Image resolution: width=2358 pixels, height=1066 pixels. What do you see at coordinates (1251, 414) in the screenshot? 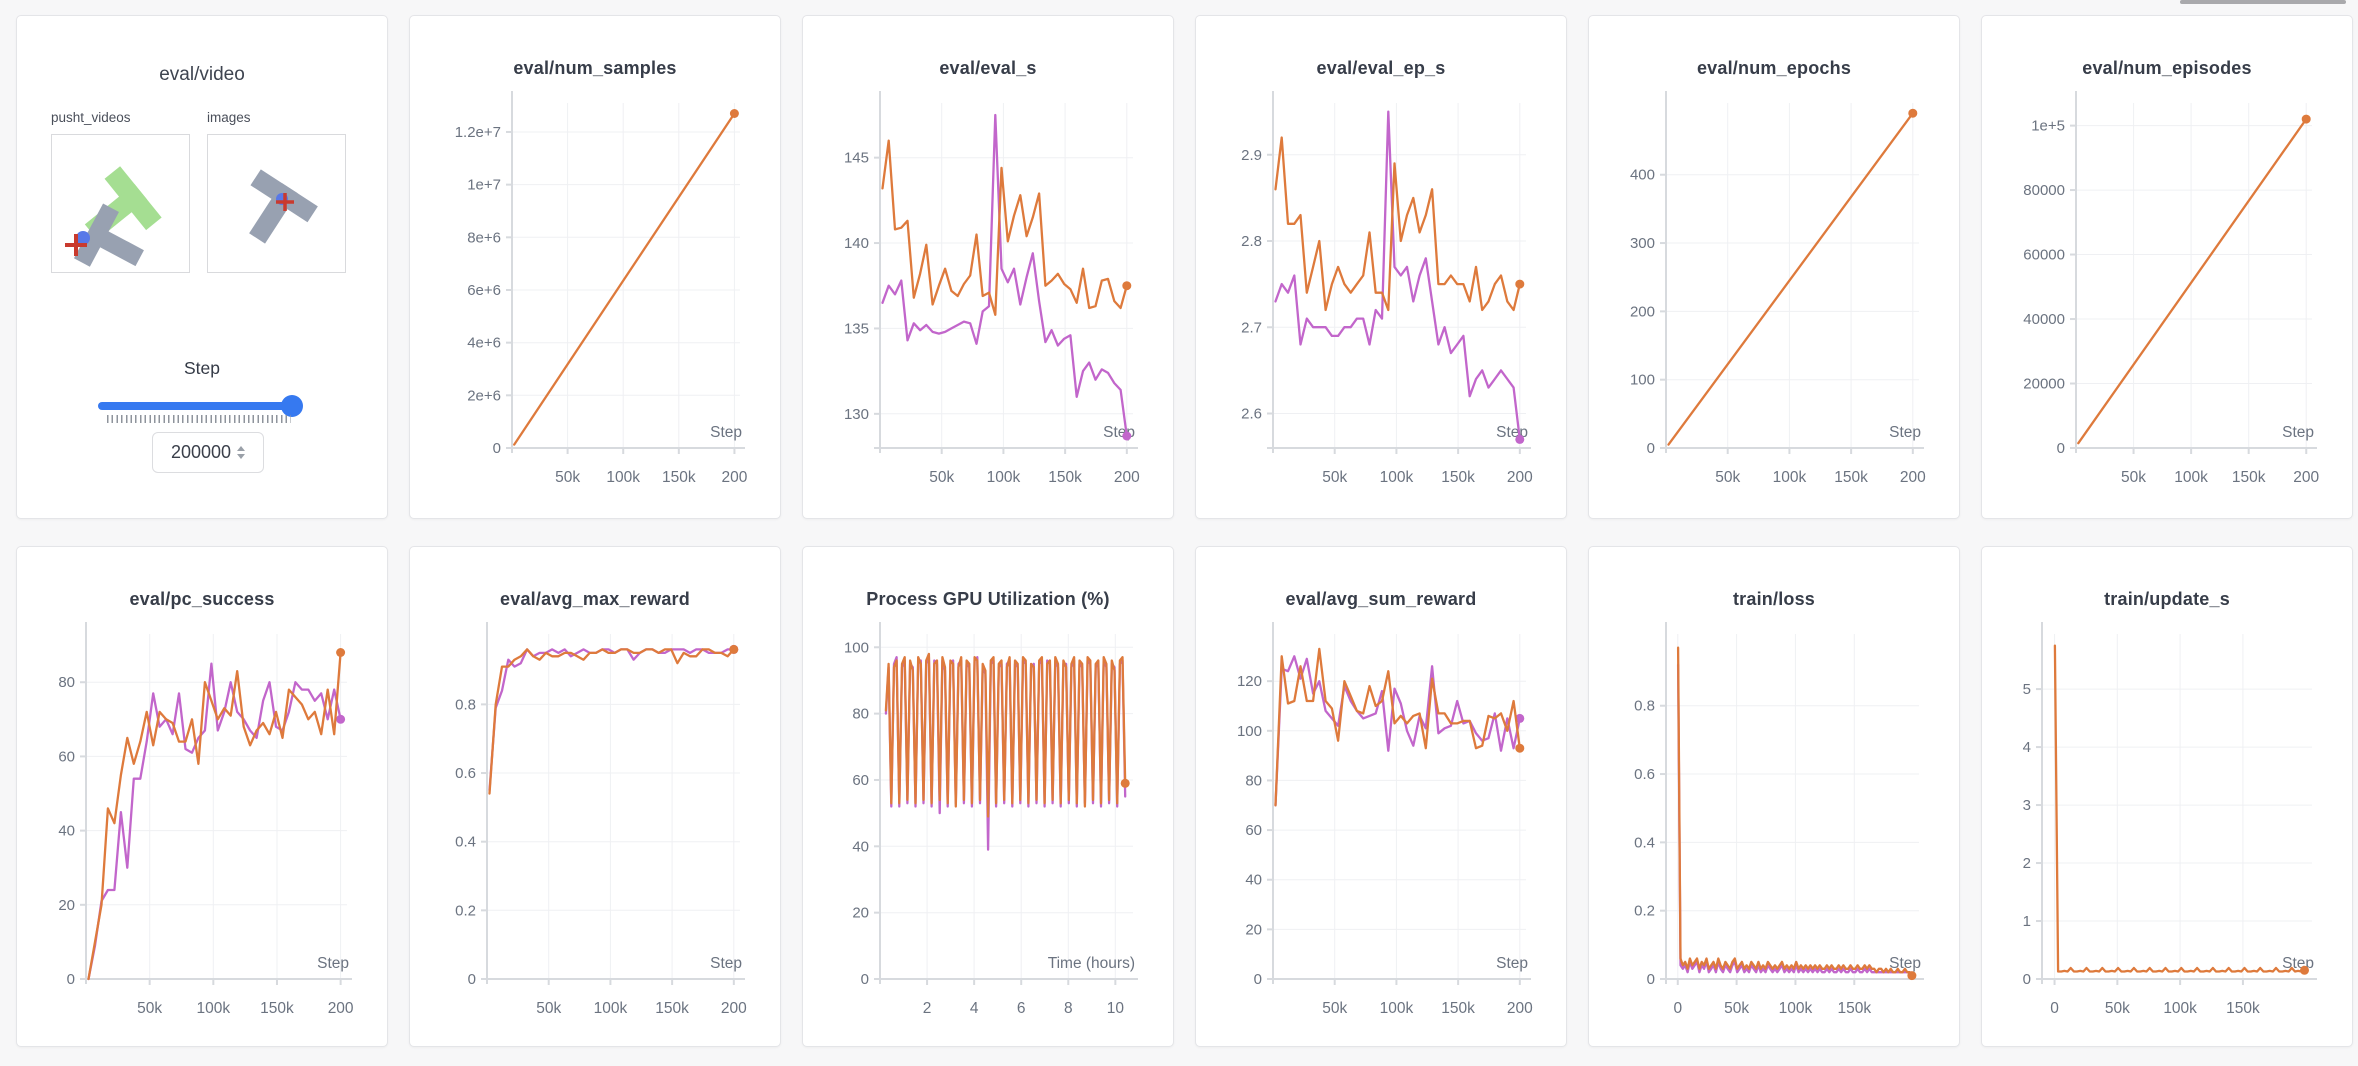
I see `y-tick-label: 2.6` at bounding box center [1251, 414].